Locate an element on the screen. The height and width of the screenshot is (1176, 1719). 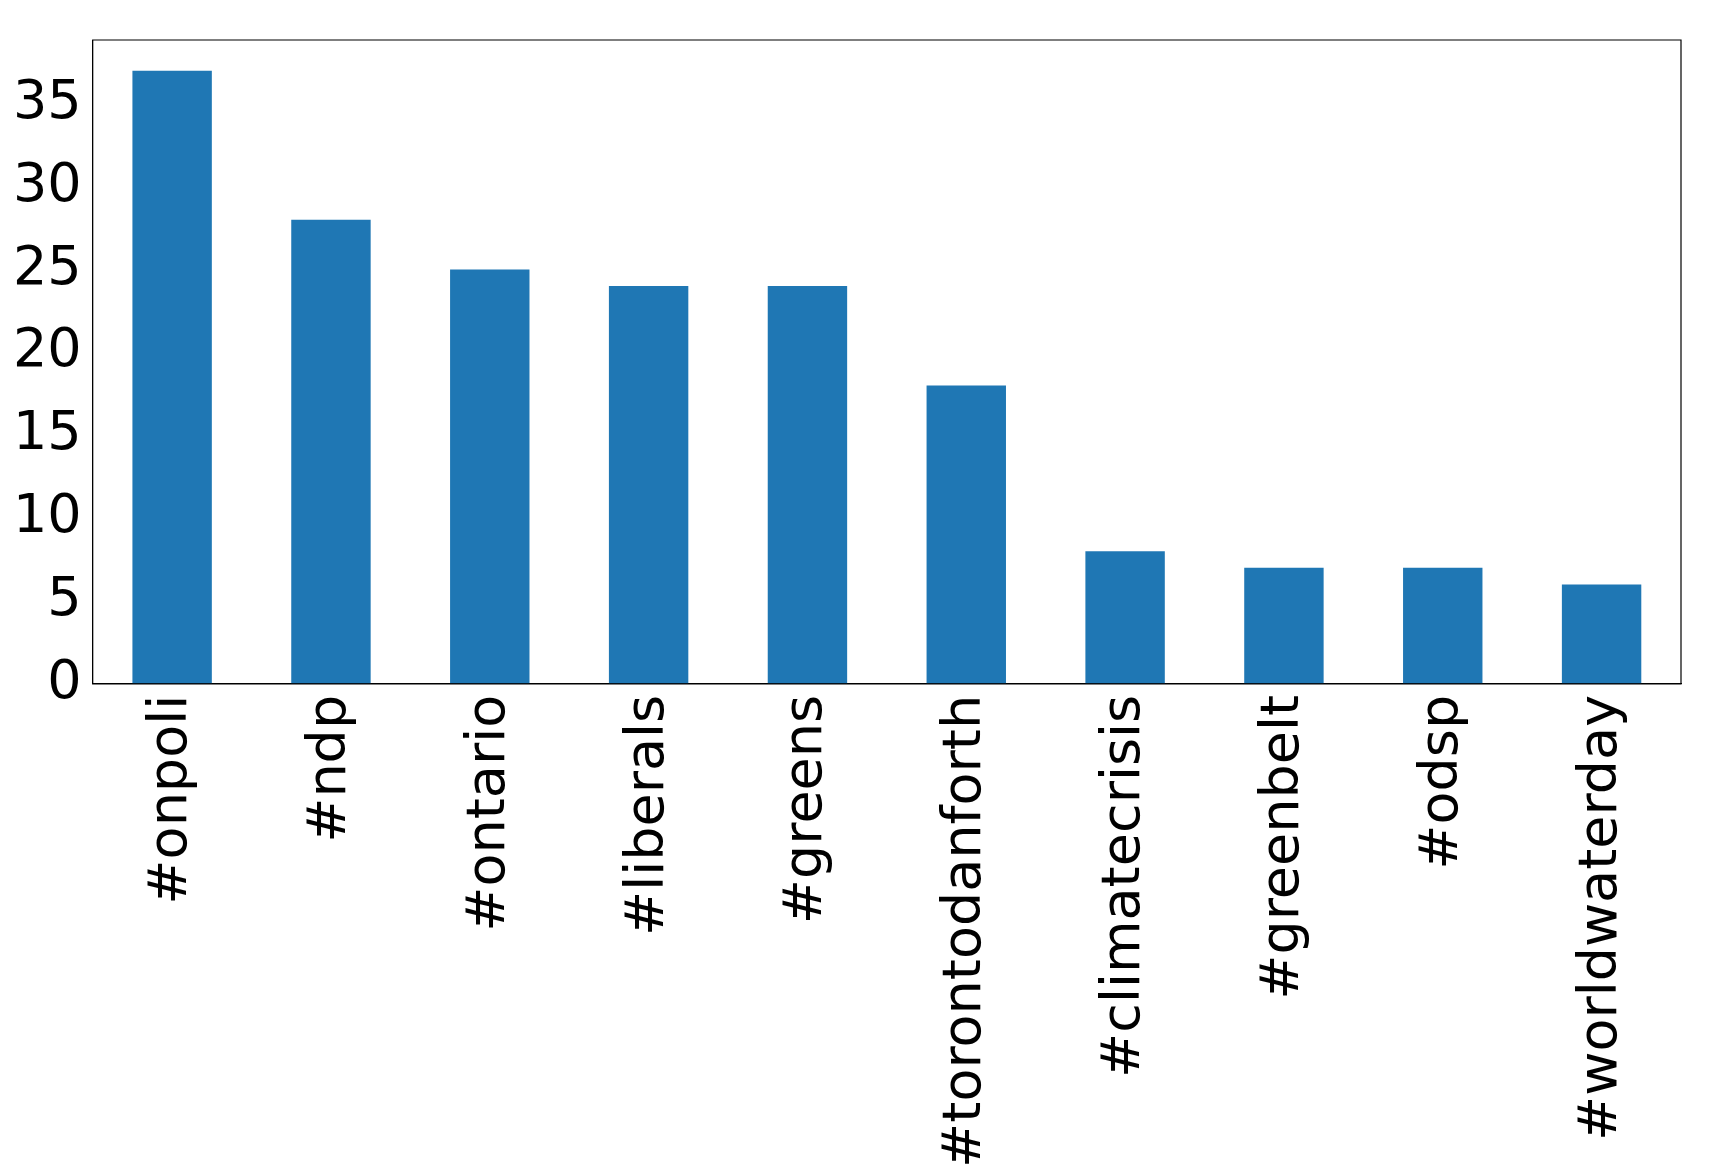
x-tick-label: #climatecrisis is located at coordinates (1121, 886).